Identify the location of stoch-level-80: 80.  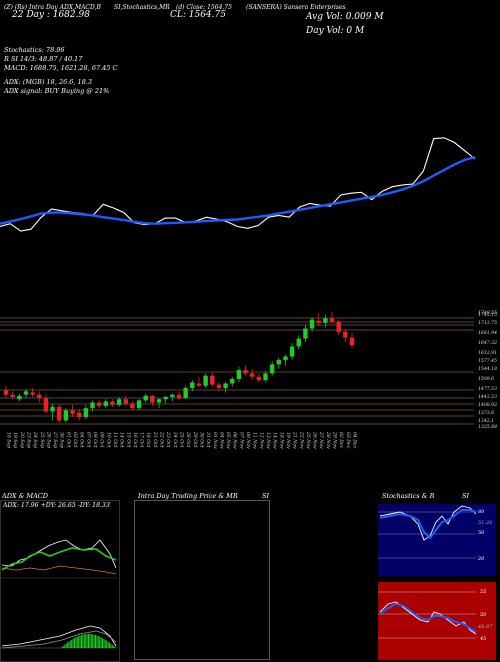
(481, 512).